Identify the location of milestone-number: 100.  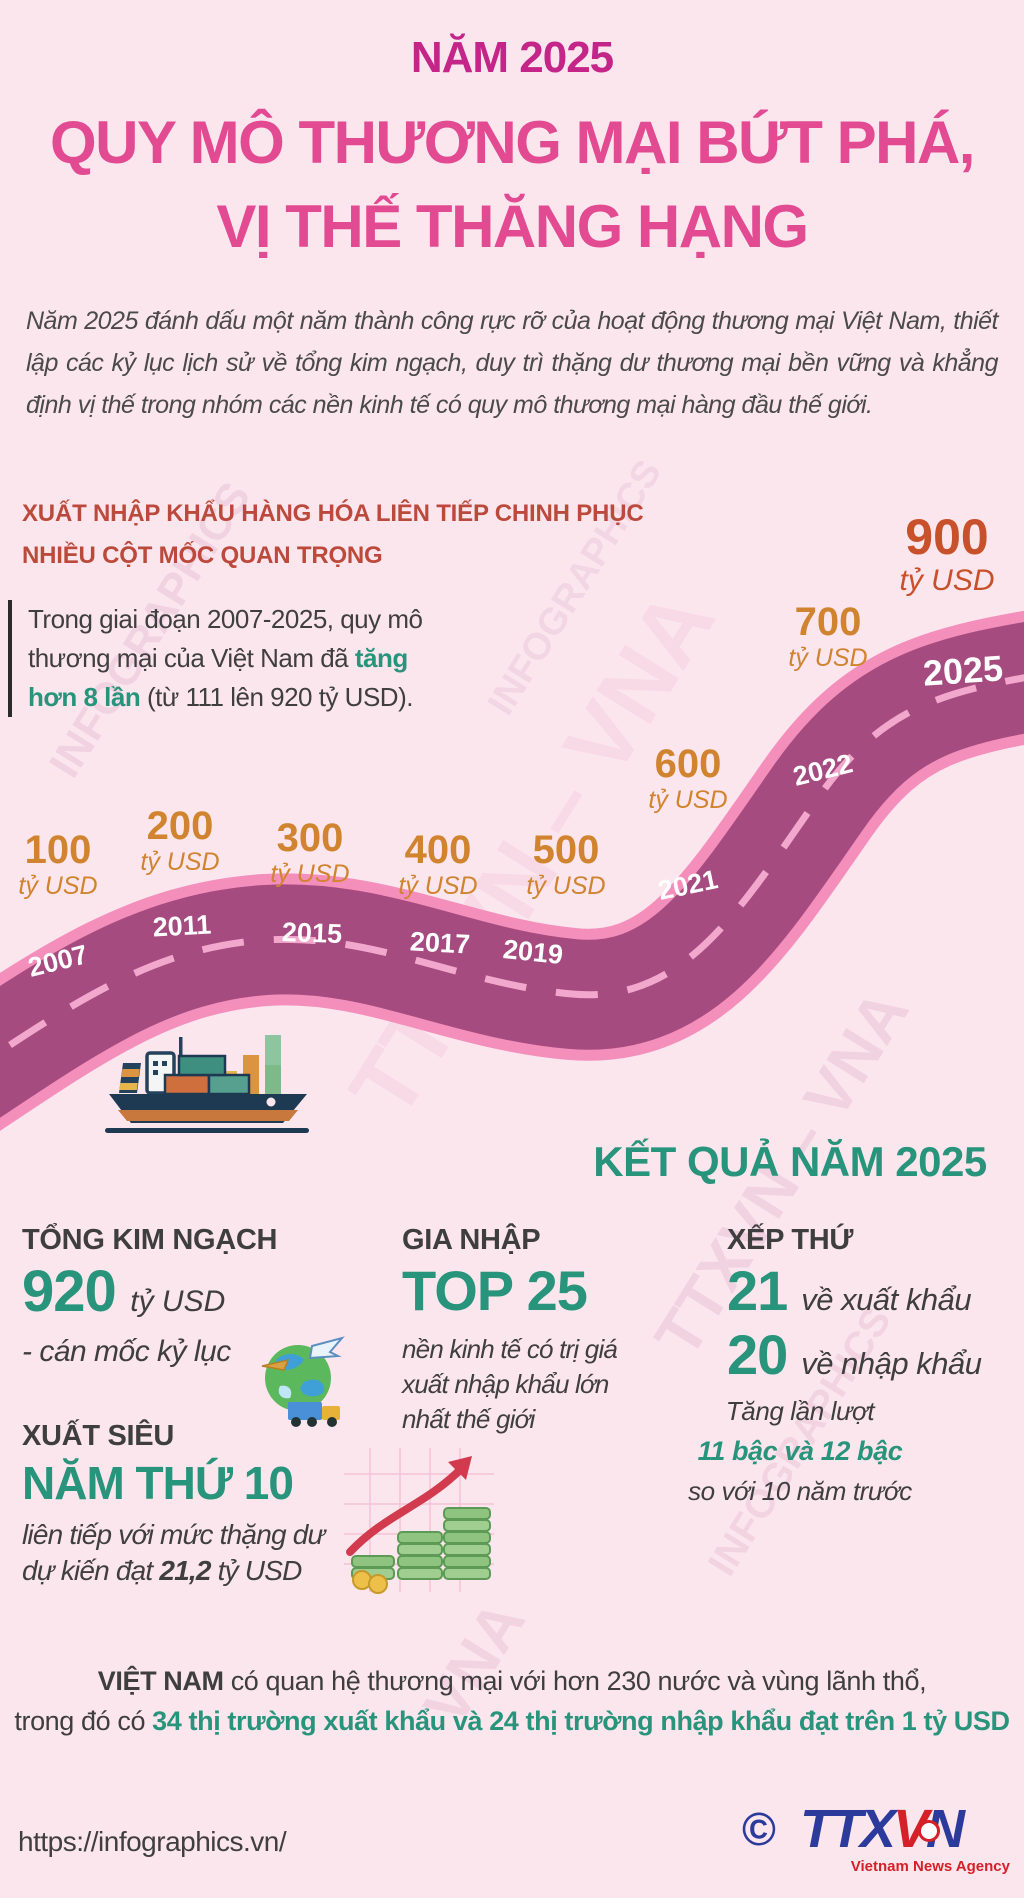
(58, 850).